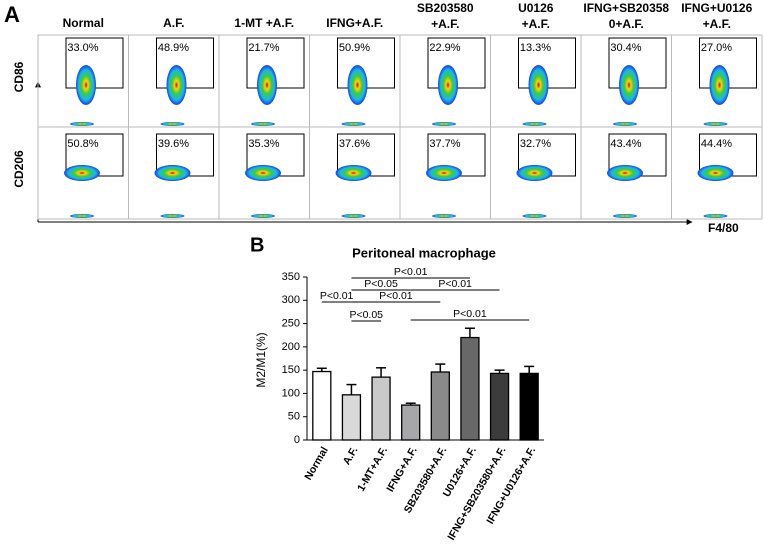 Image resolution: width=764 pixels, height=553 pixels. I want to click on column-header: IFNG+U0126, so click(716, 8).